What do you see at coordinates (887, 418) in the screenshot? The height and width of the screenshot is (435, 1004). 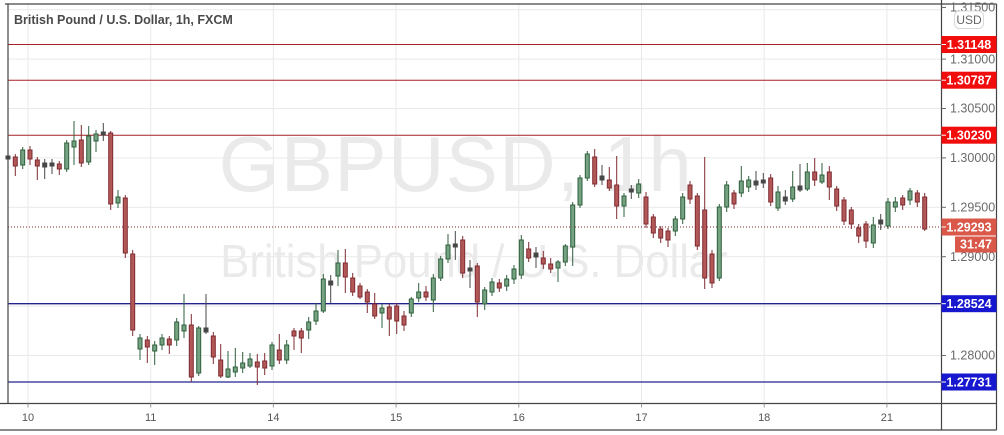 I see `svg-text: 21` at bounding box center [887, 418].